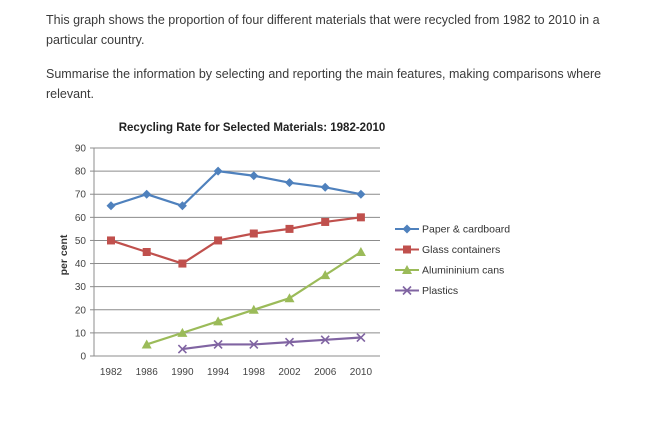  I want to click on y-tick-label: 40, so click(81, 264).